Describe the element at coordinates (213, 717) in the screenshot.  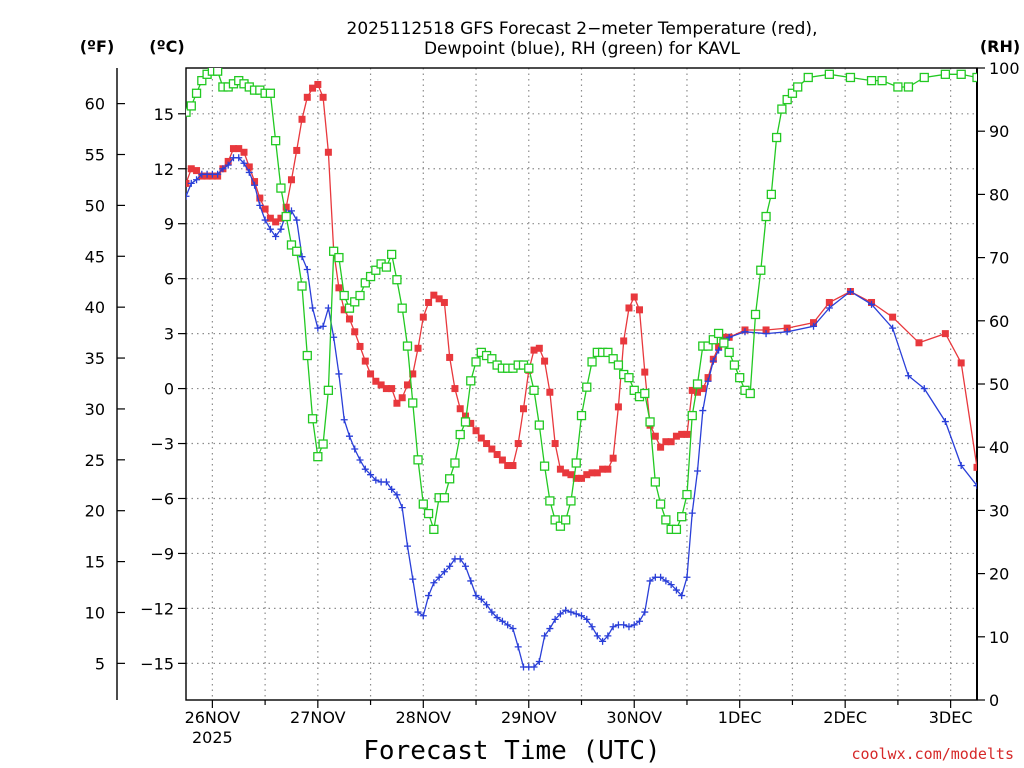
I see `x-tick-label: 26NOV` at that location.